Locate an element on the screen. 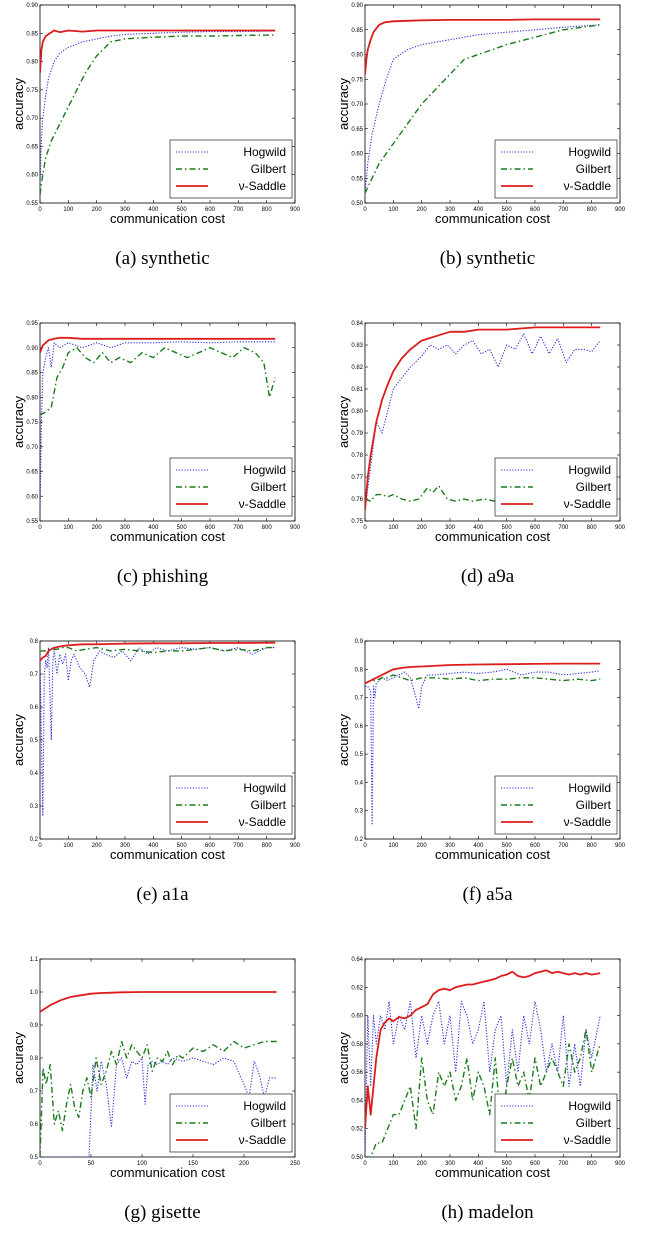  y-tick-label: 0.58 is located at coordinates (357, 1045).